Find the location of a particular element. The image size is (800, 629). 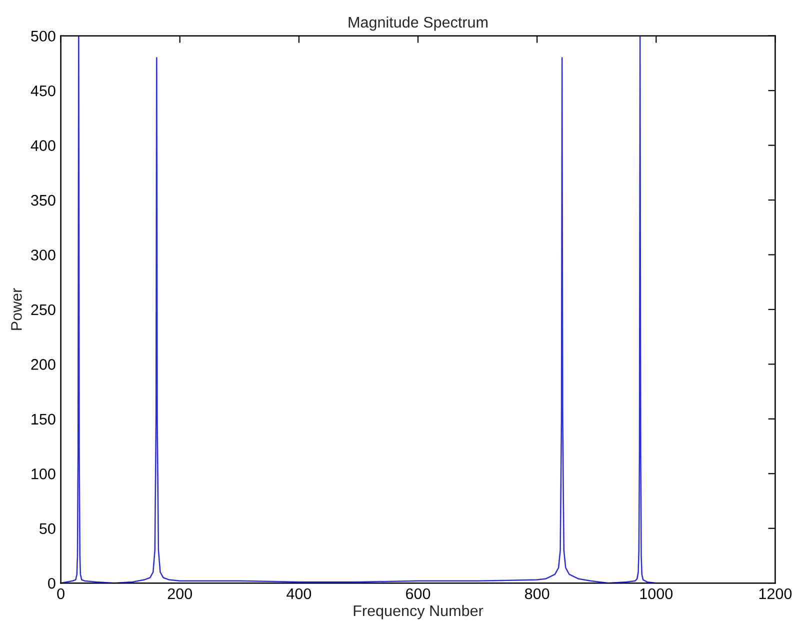

y-axis-title: Power is located at coordinates (16, 309).